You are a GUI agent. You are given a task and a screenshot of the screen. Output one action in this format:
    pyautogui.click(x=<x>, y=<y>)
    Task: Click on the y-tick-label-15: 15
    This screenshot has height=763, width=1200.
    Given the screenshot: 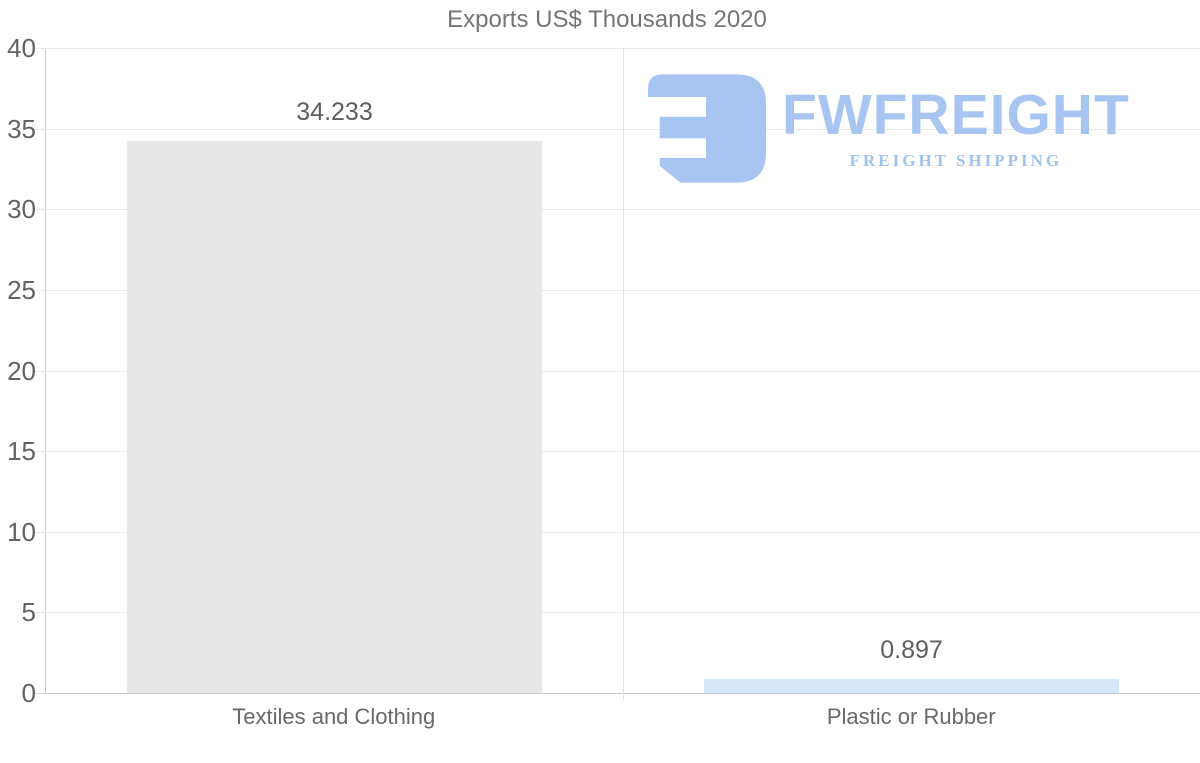 What is the action you would take?
    pyautogui.click(x=21, y=451)
    